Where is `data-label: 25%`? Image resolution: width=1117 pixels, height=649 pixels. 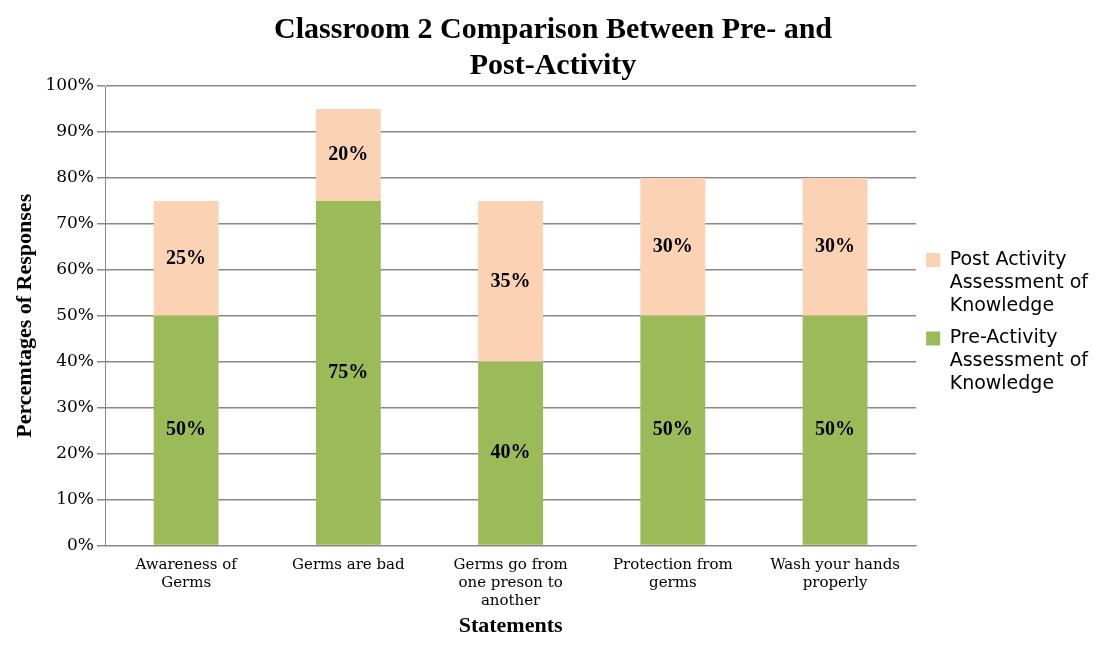 data-label: 25% is located at coordinates (186, 256).